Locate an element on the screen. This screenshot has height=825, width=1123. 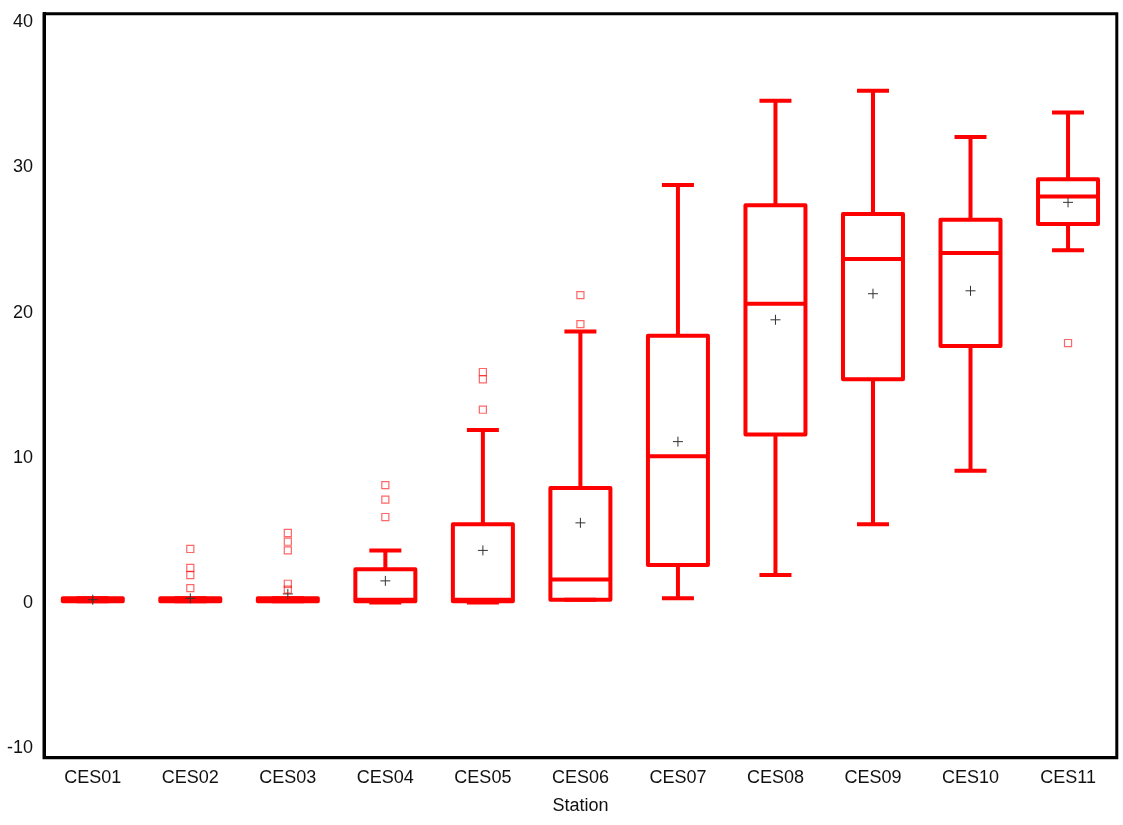
x-tick-label: CES05 is located at coordinates (483, 776).